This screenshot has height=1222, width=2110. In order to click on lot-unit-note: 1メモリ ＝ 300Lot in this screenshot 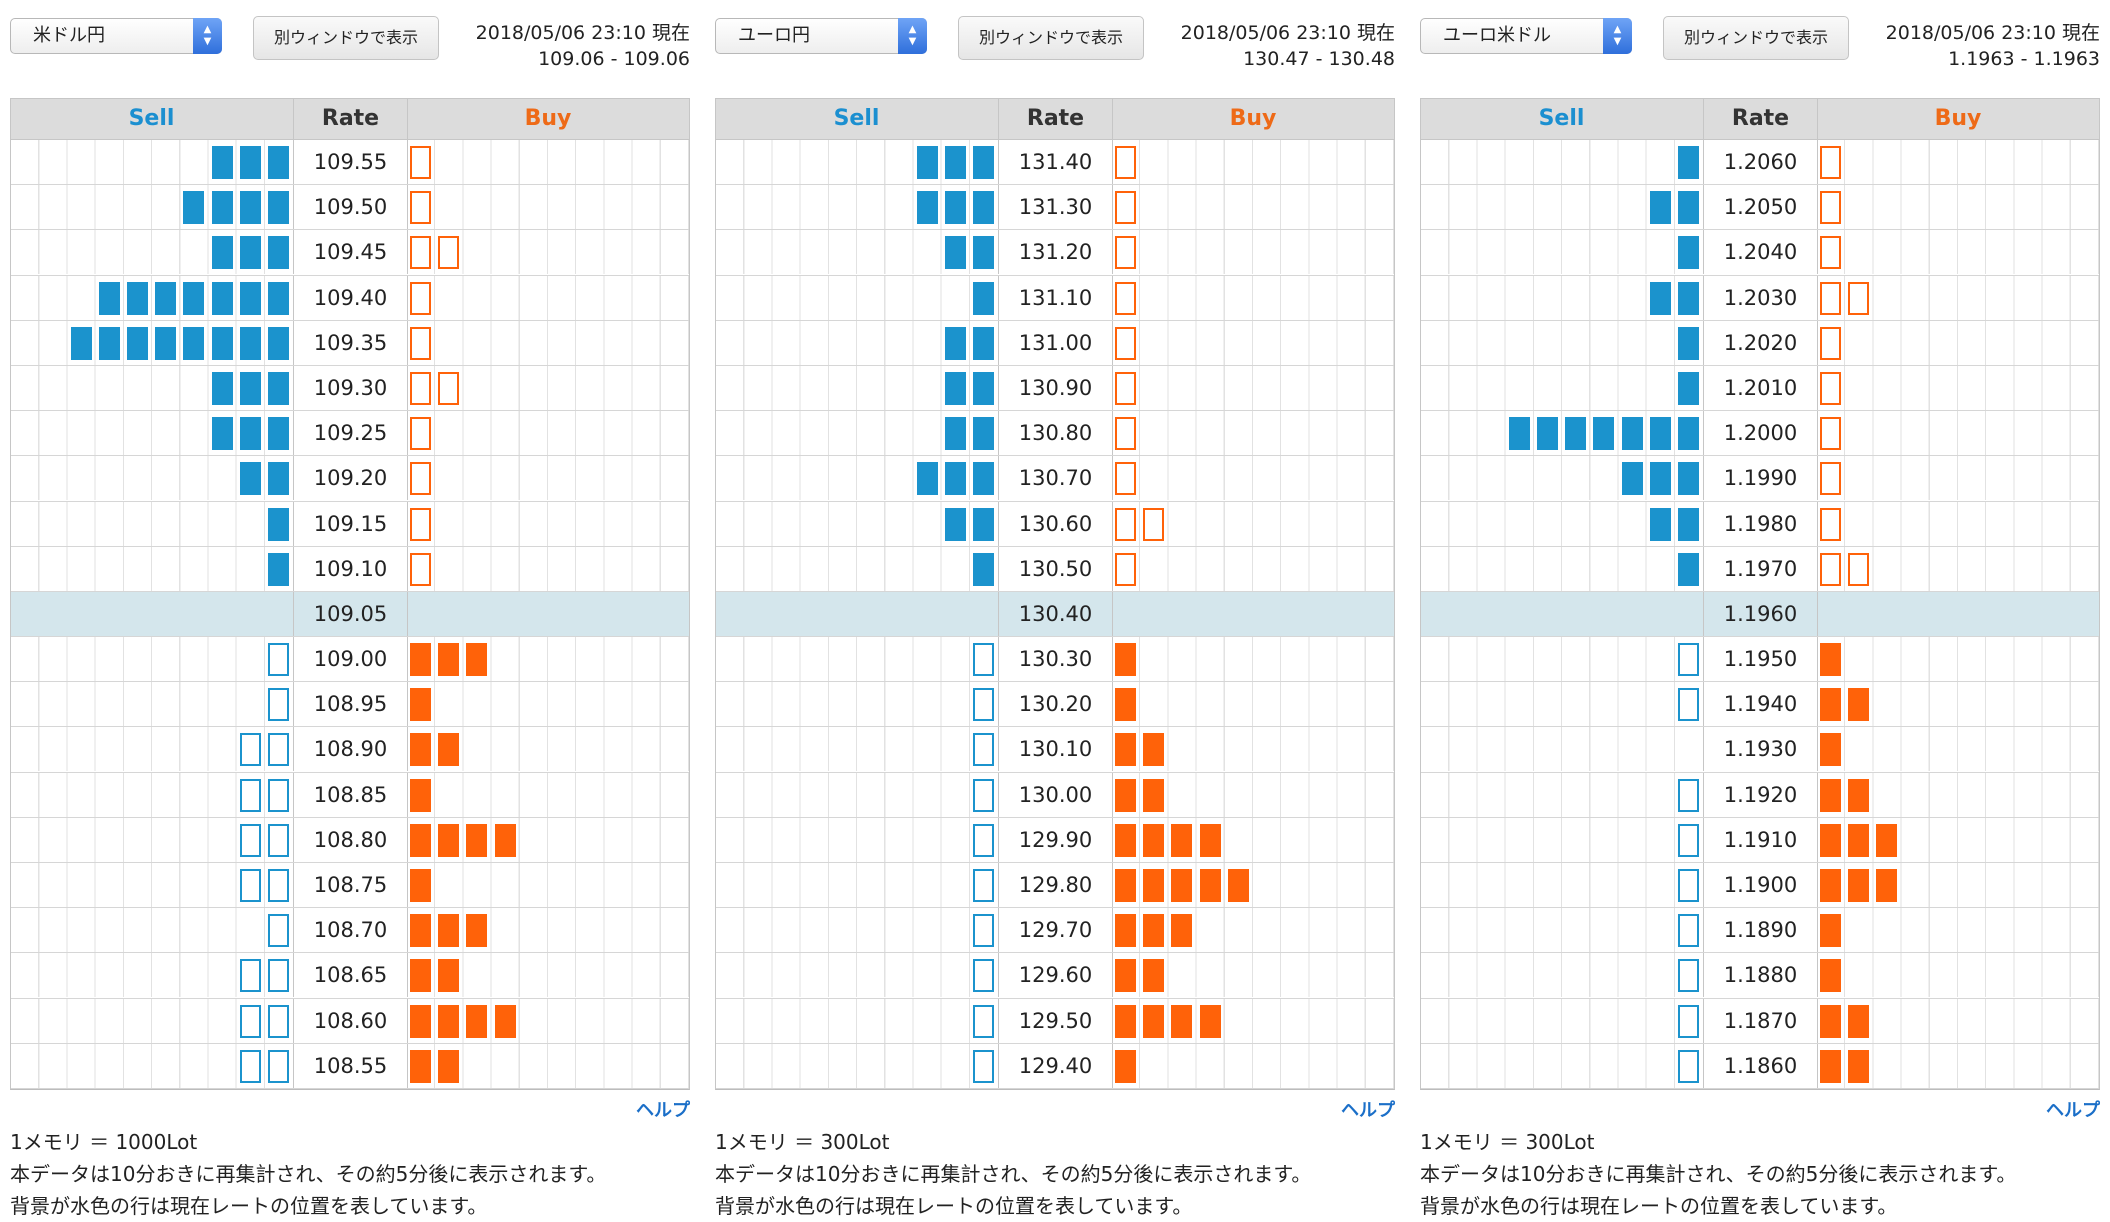, I will do `click(802, 1142)`.